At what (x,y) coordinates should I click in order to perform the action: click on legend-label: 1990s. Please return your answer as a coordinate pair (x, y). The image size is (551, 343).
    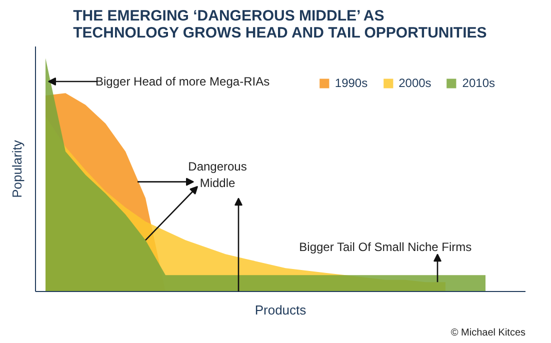
    Looking at the image, I should click on (351, 83).